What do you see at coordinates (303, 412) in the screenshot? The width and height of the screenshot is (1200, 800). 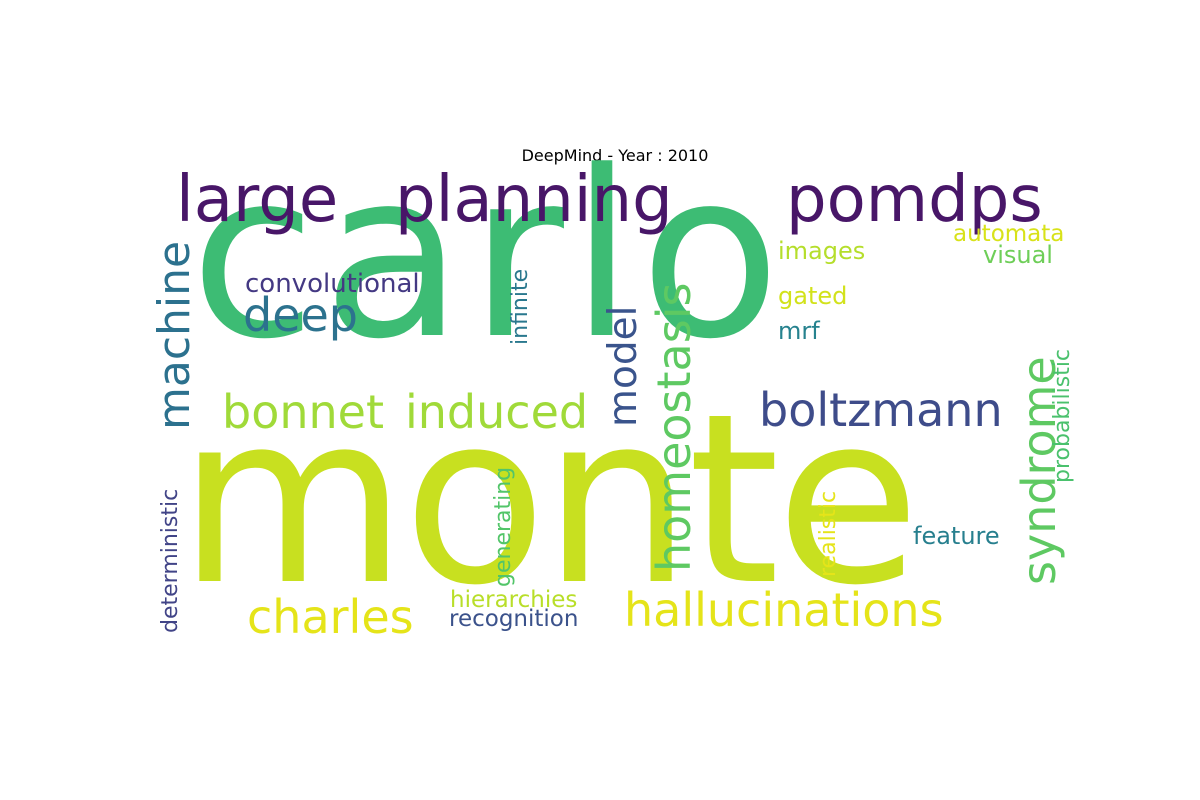 I see `word-bonnet: bonnet` at bounding box center [303, 412].